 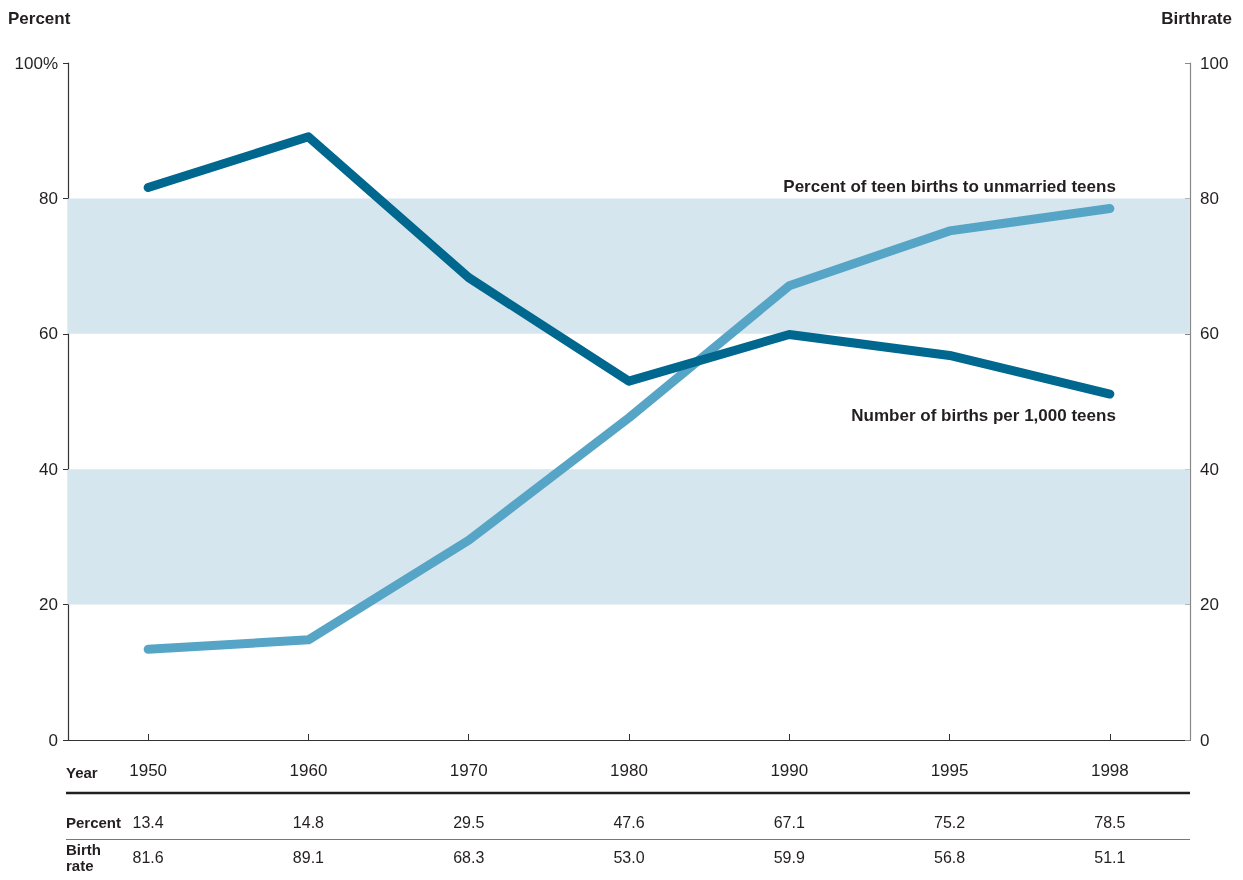 I want to click on y2-axis-title: Birthrate, so click(x=1196, y=18).